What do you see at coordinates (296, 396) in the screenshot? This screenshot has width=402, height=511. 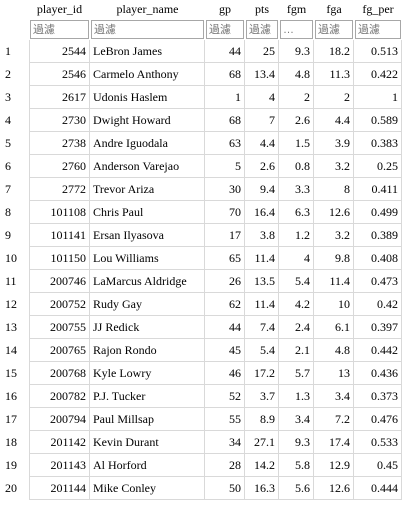 I see `cell-fgm: 1.3` at bounding box center [296, 396].